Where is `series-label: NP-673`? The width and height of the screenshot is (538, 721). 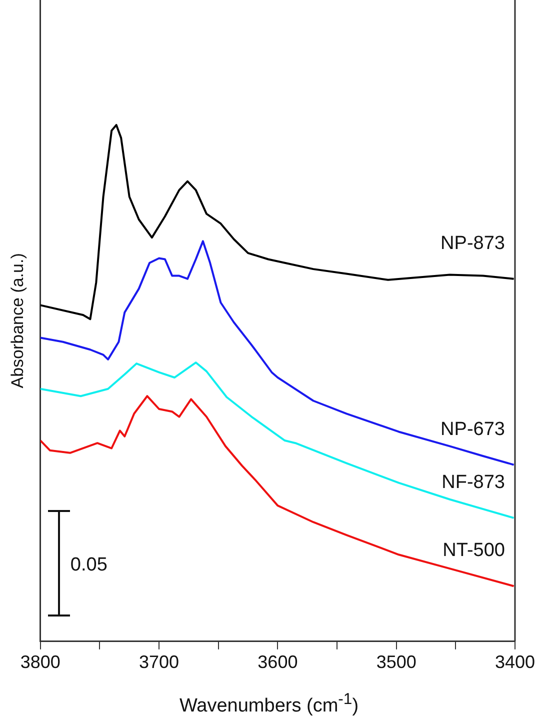 series-label: NP-673 is located at coordinates (472, 429).